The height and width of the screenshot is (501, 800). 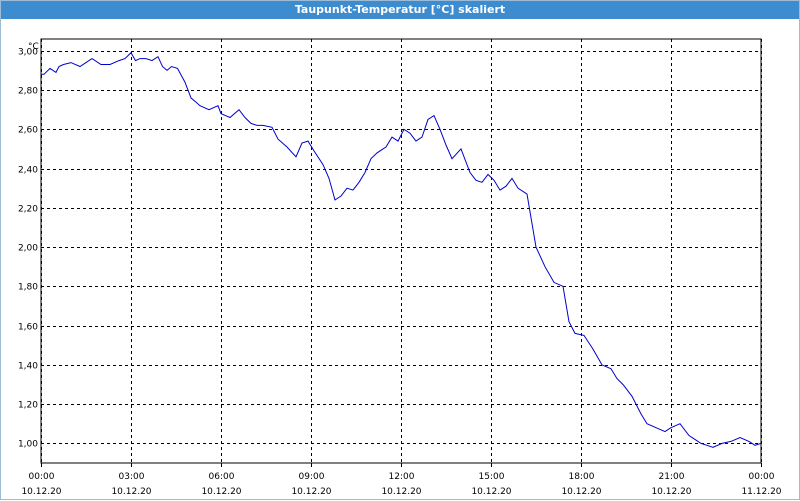 What do you see at coordinates (28, 288) in the screenshot?
I see `y-tick-label: 1,80` at bounding box center [28, 288].